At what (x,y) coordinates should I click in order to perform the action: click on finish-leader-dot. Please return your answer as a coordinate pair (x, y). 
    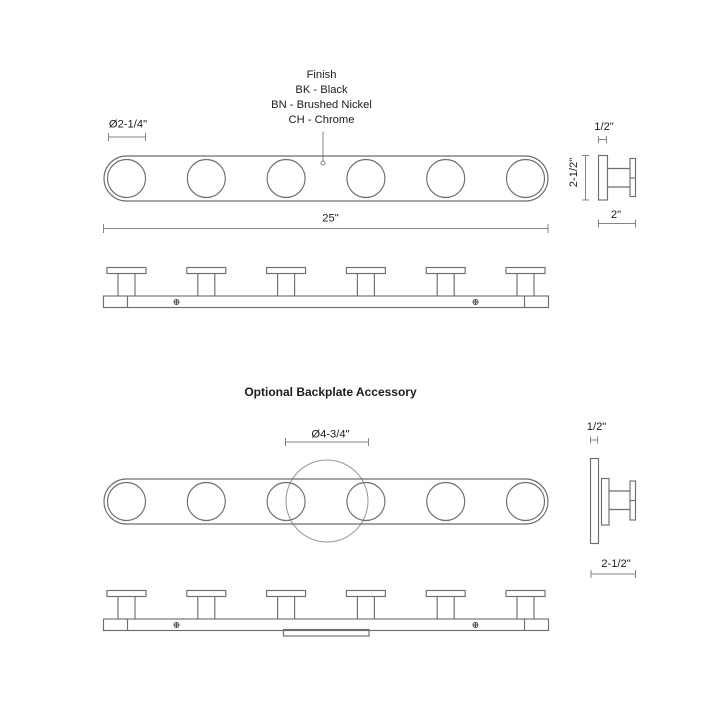
    Looking at the image, I should click on (323, 163).